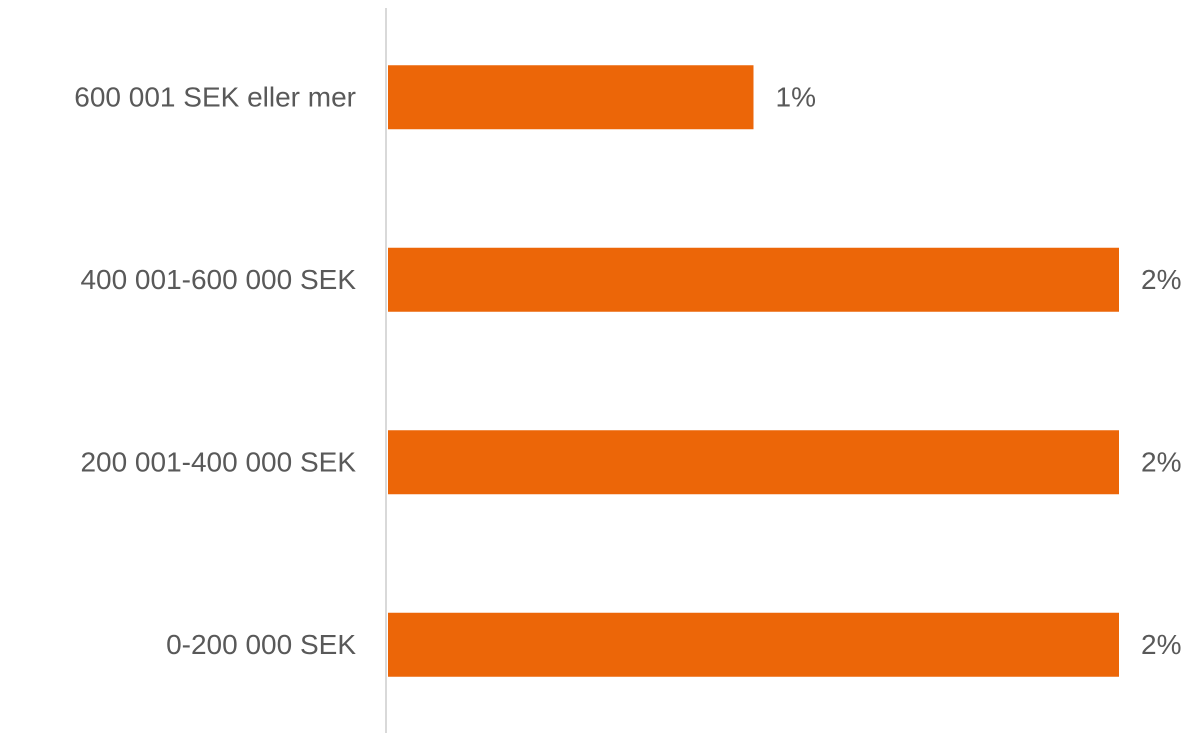 The height and width of the screenshot is (733, 1197). I want to click on y-tick-label: 0-200 000 SEK, so click(261, 644).